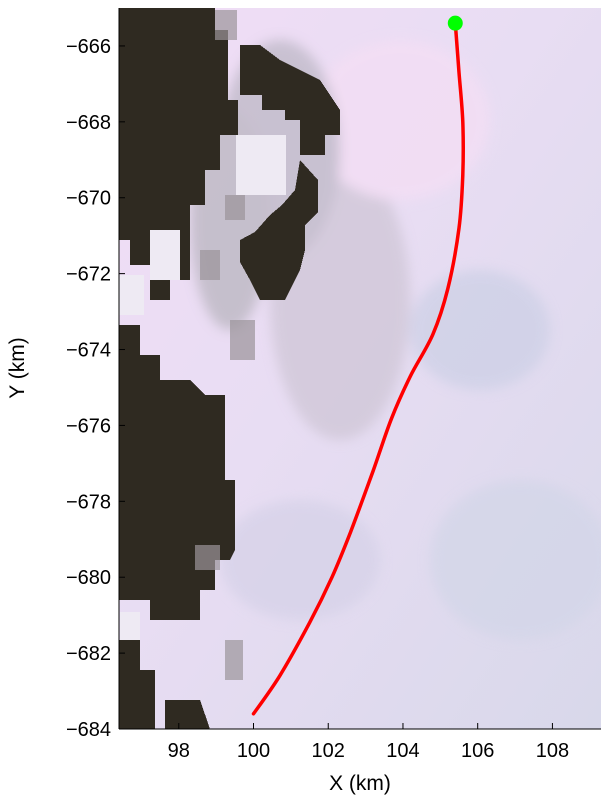  Describe the element at coordinates (402, 751) in the screenshot. I see `x-tick-label: 104` at that location.